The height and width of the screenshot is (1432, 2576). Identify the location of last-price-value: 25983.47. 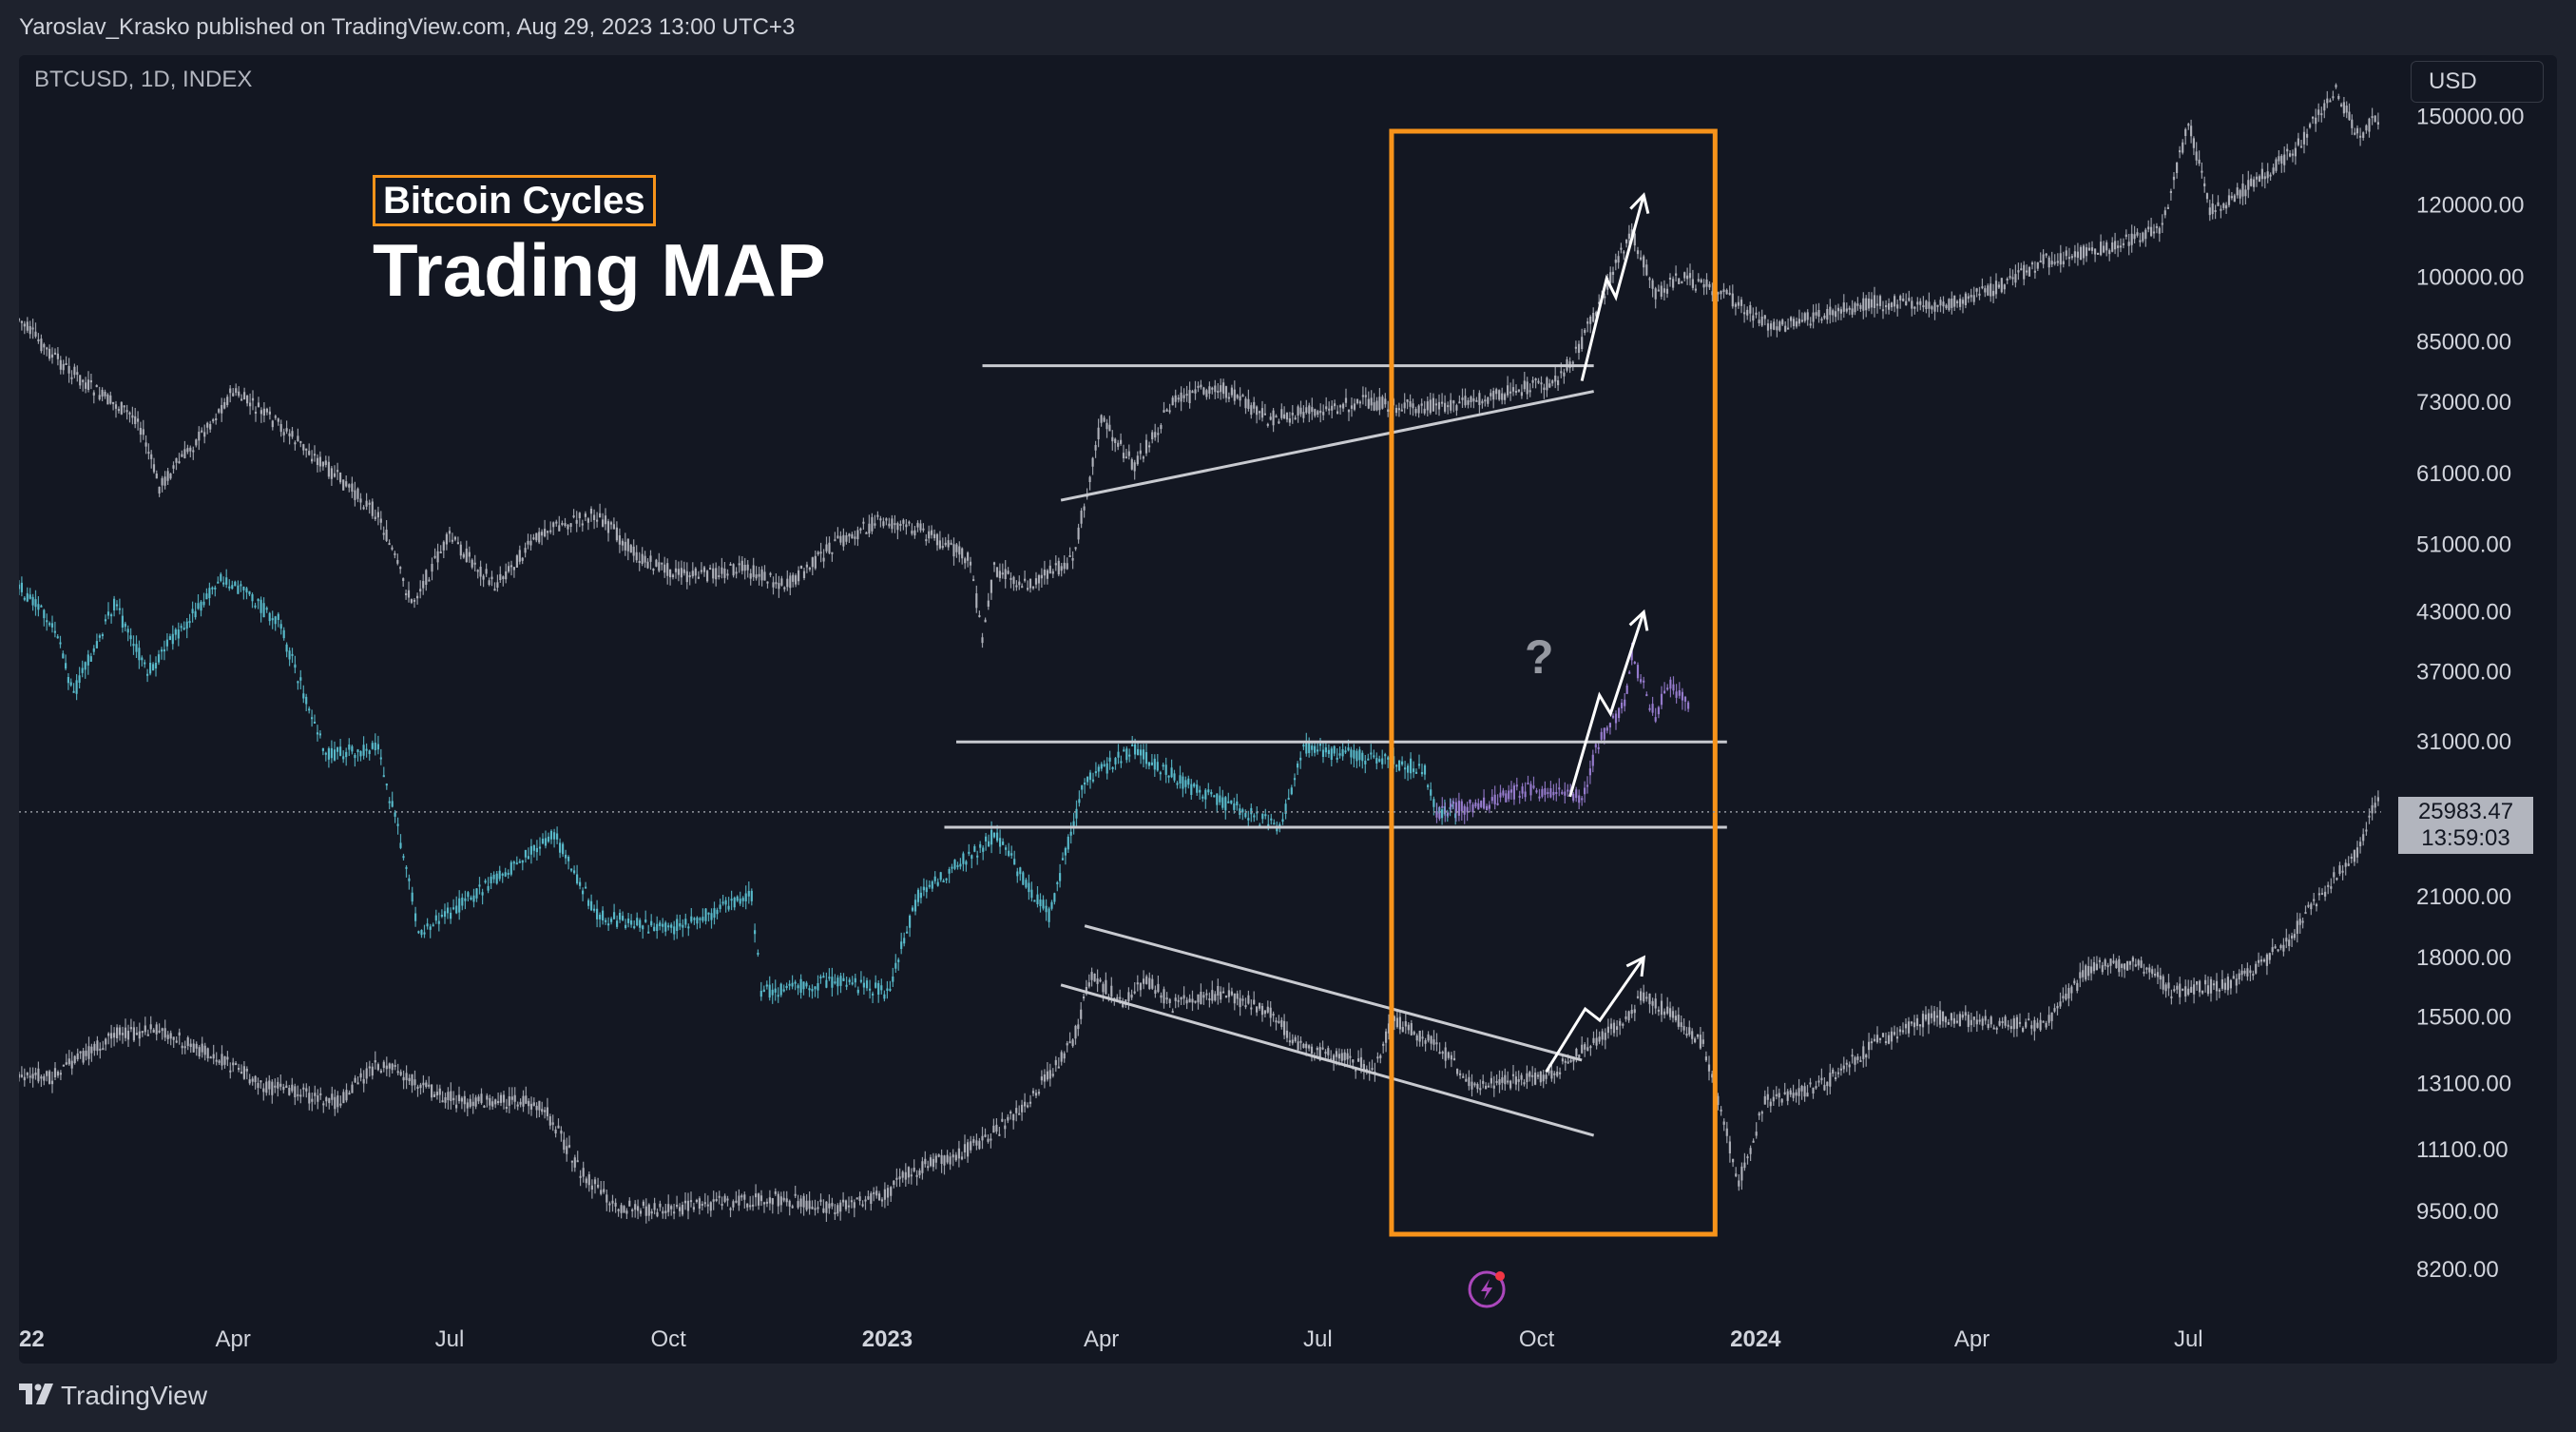
(2465, 811).